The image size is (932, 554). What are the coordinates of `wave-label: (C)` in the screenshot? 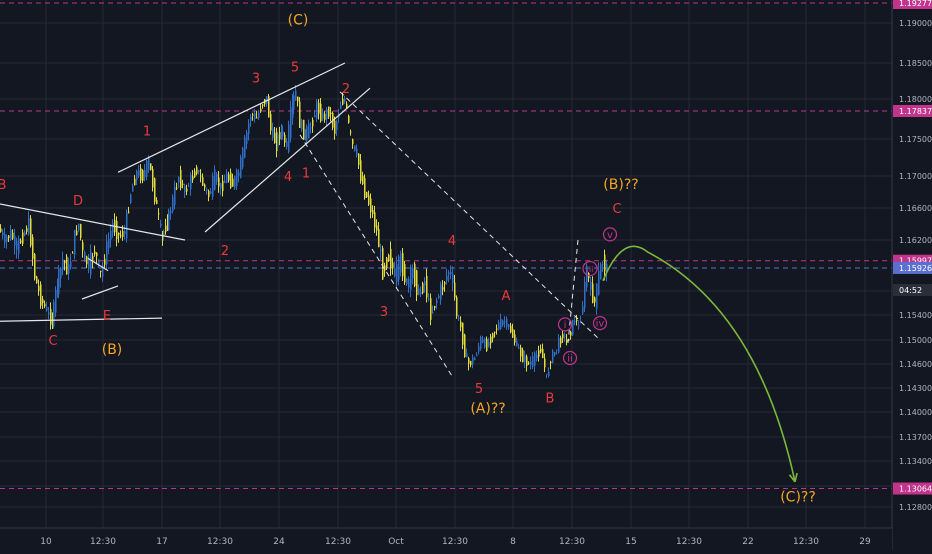 It's located at (298, 20).